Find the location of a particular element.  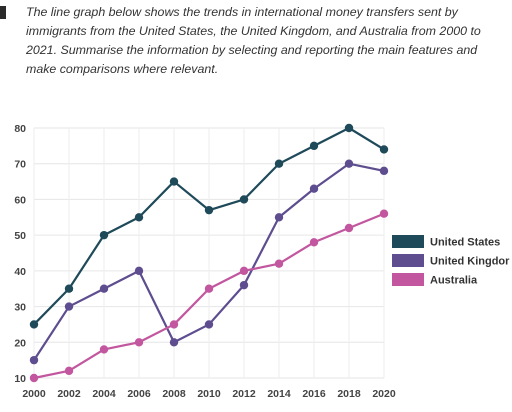

data-point-s0-2010 is located at coordinates (209, 210).